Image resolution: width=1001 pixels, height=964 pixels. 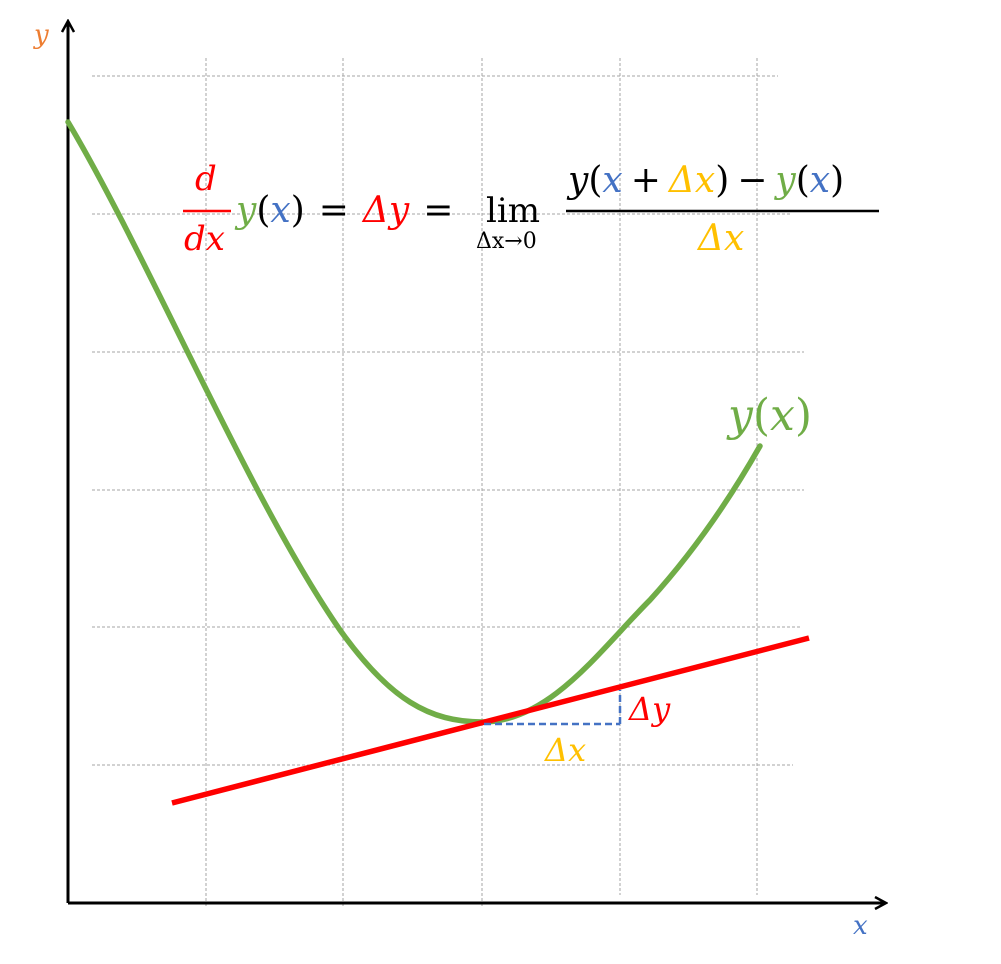 What do you see at coordinates (784, 180) in the screenshot?
I see `eq-num-y2: y` at bounding box center [784, 180].